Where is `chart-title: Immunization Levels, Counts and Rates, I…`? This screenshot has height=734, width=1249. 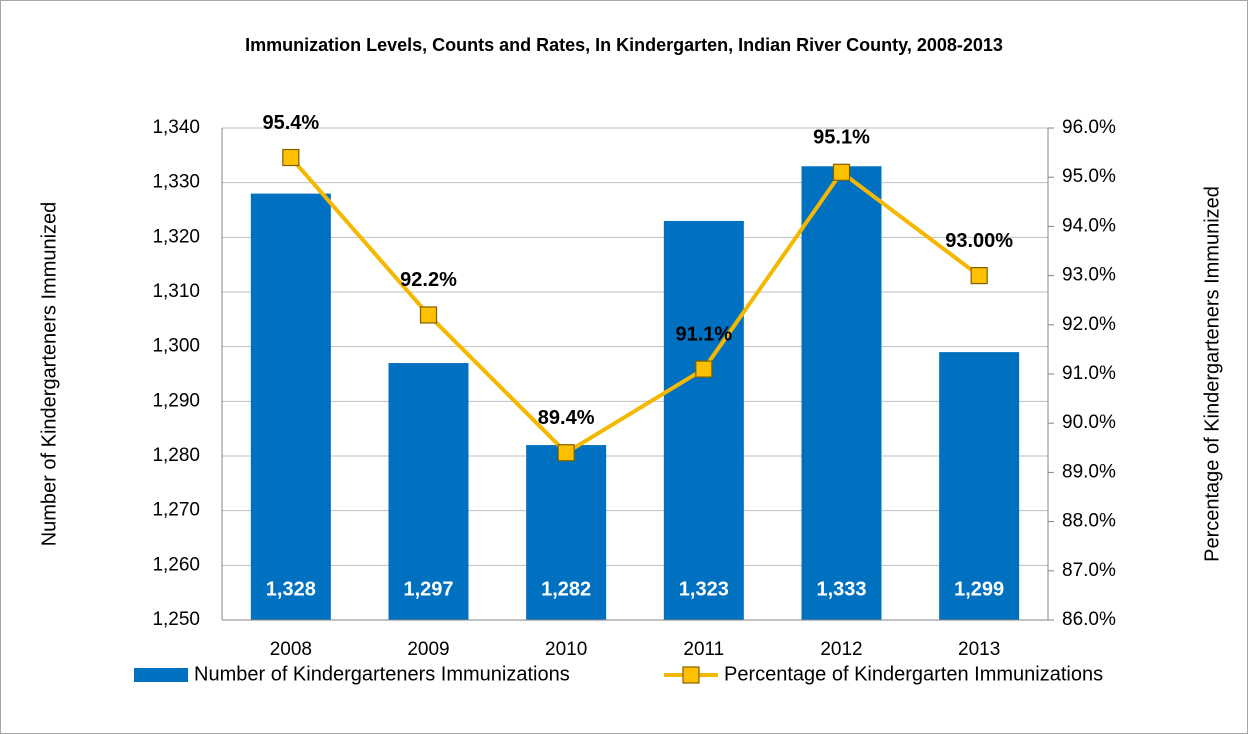 chart-title: Immunization Levels, Counts and Rates, I… is located at coordinates (624, 45).